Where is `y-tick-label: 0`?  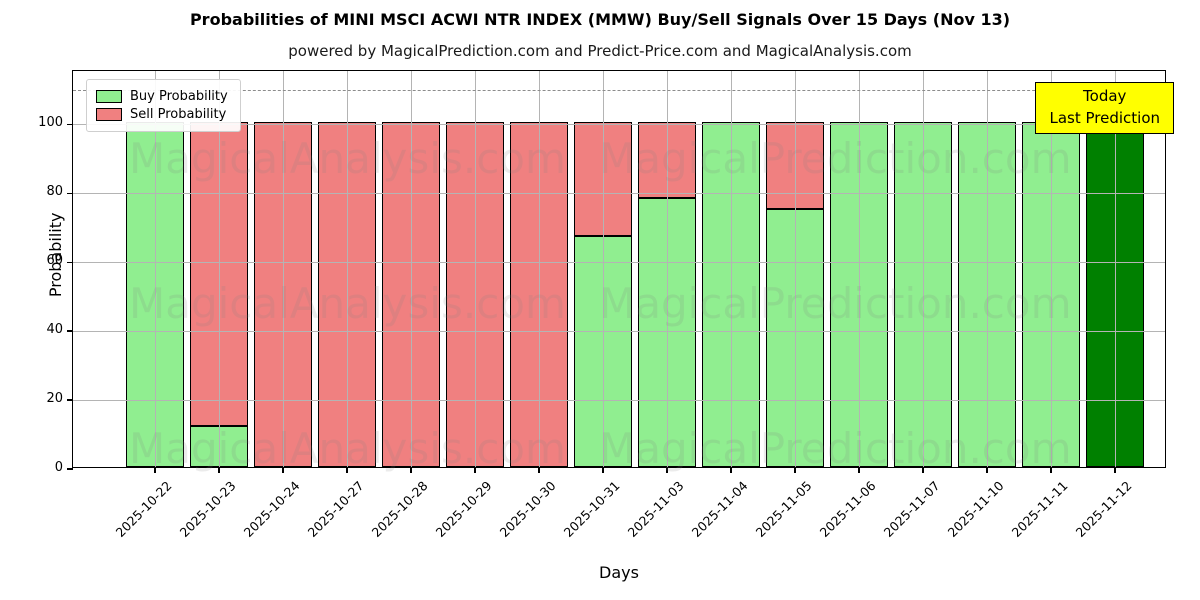 y-tick-label: 0 is located at coordinates (58, 467).